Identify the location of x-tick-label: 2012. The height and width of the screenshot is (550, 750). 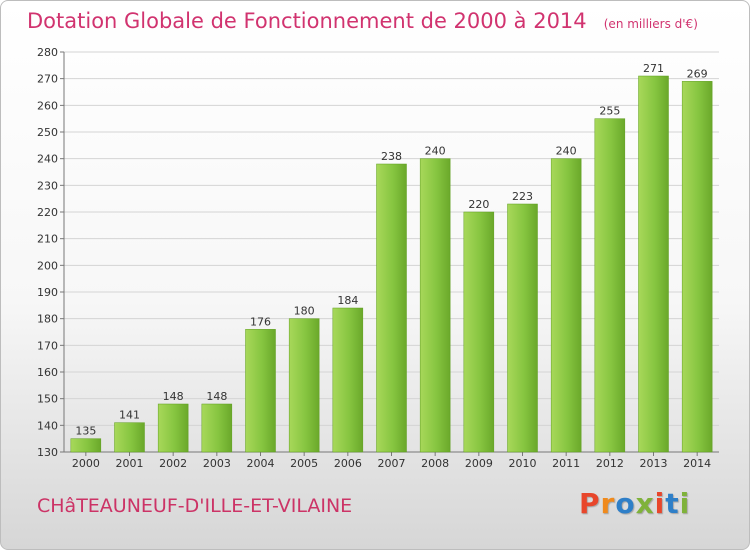
(610, 463).